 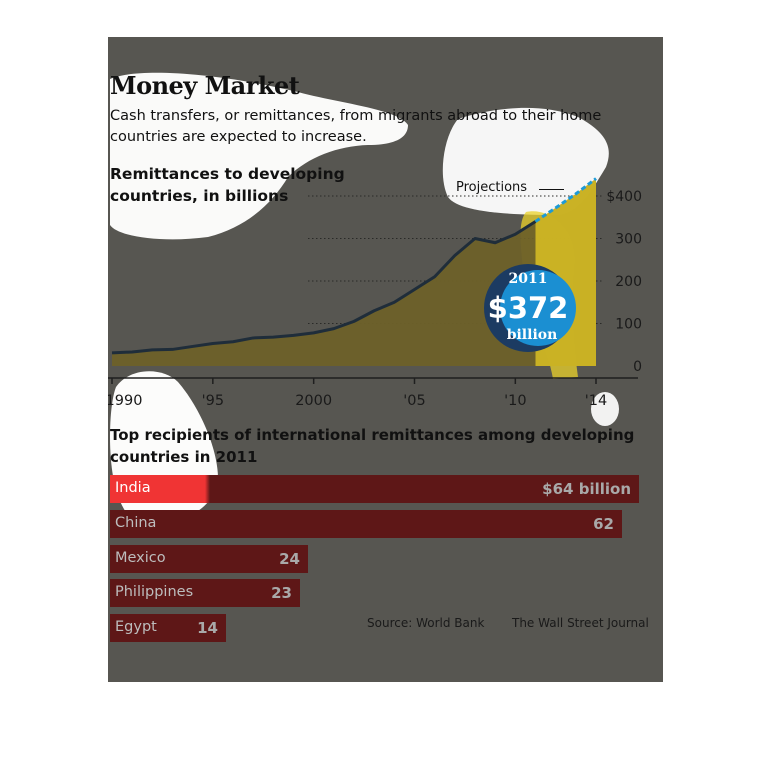 What do you see at coordinates (209, 559) in the screenshot?
I see `bar-mexico` at bounding box center [209, 559].